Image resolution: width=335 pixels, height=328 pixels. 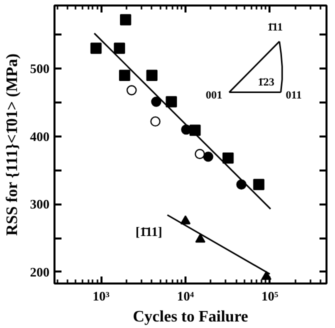 I want to click on annotation: 1̄11, so click(x=275, y=27).